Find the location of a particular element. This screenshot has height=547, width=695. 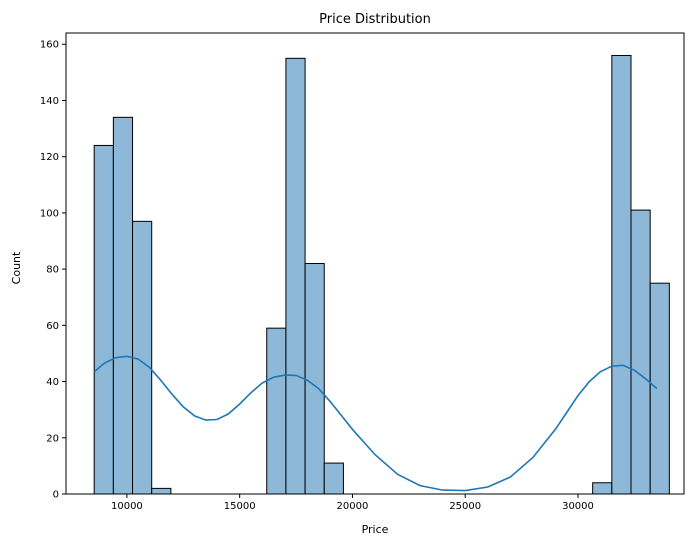

x-tick-label: 30000 is located at coordinates (578, 506).